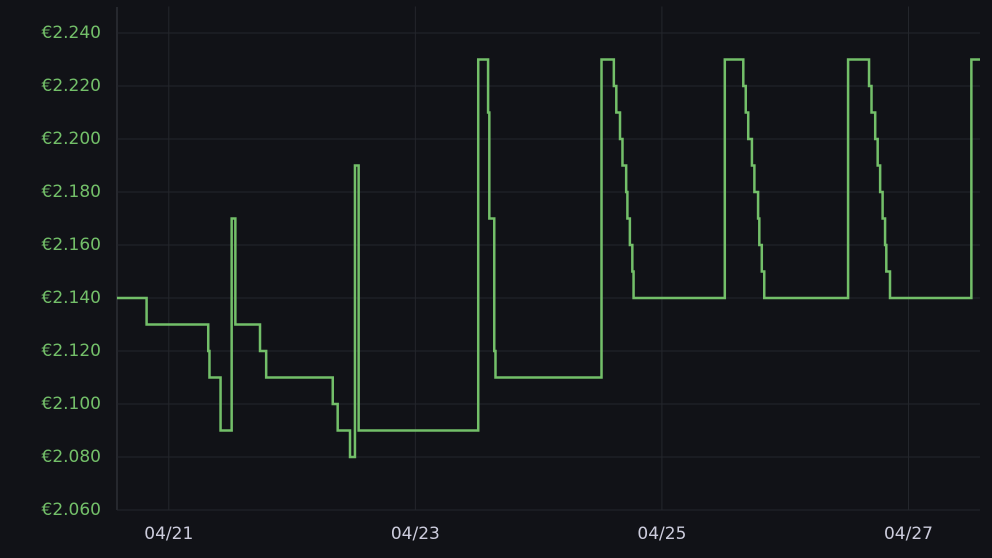 This screenshot has width=992, height=558. Describe the element at coordinates (71, 298) in the screenshot. I see `y-tick-label: €2.140` at that location.